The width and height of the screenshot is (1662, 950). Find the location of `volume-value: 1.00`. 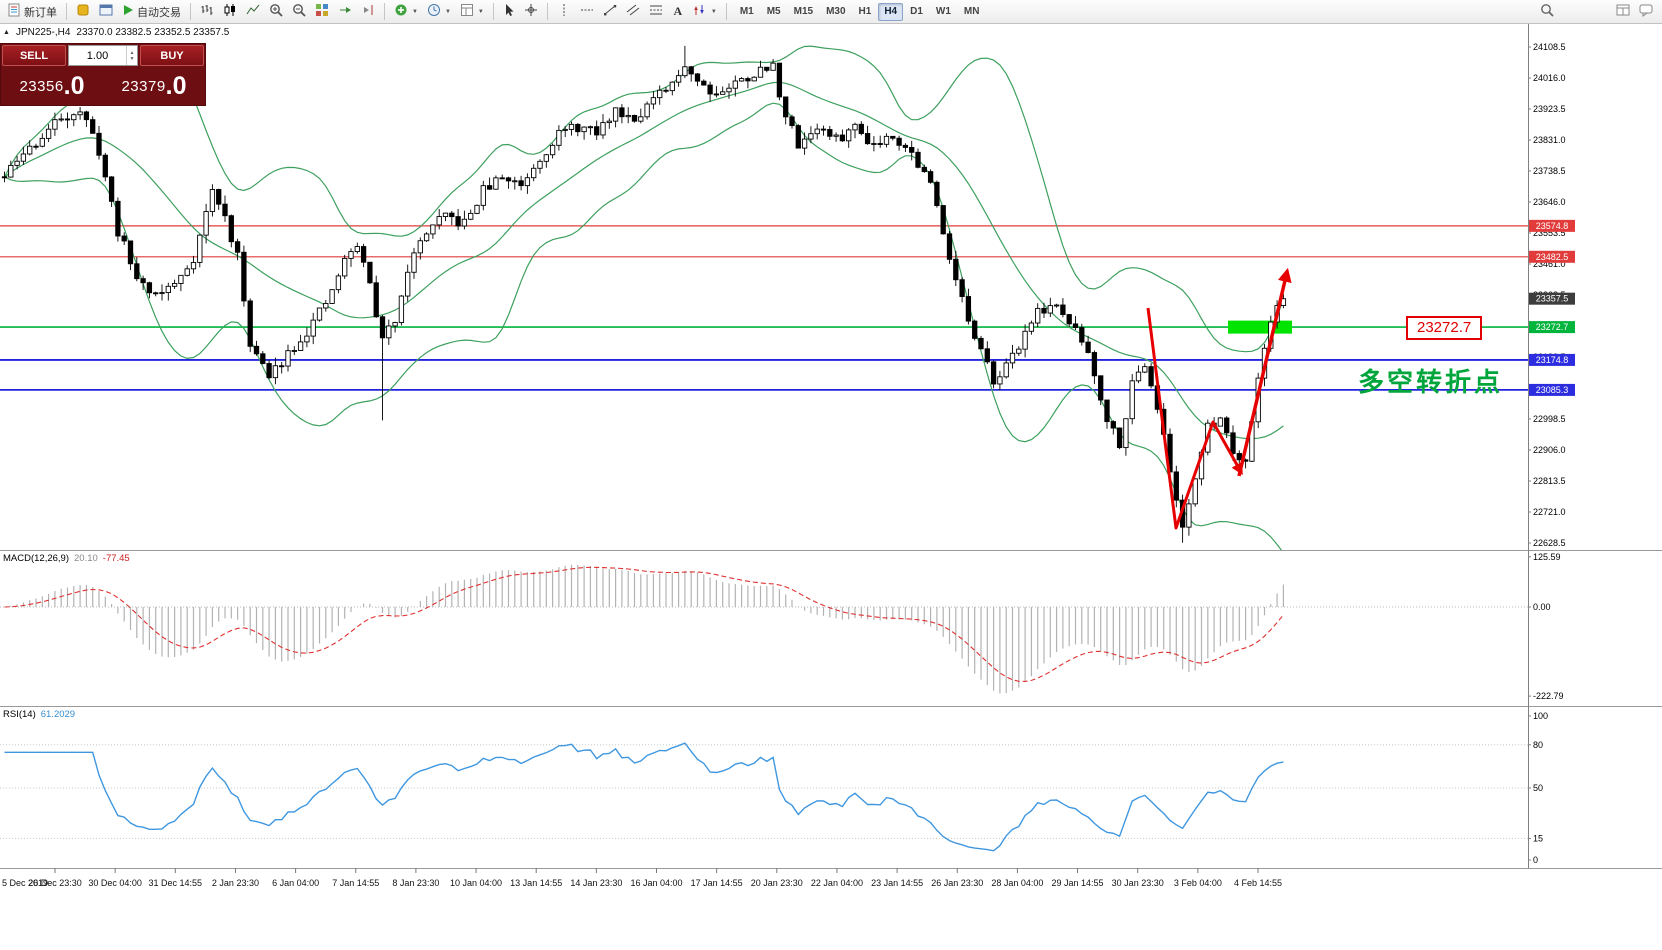

volume-value: 1.00 is located at coordinates (97, 55).